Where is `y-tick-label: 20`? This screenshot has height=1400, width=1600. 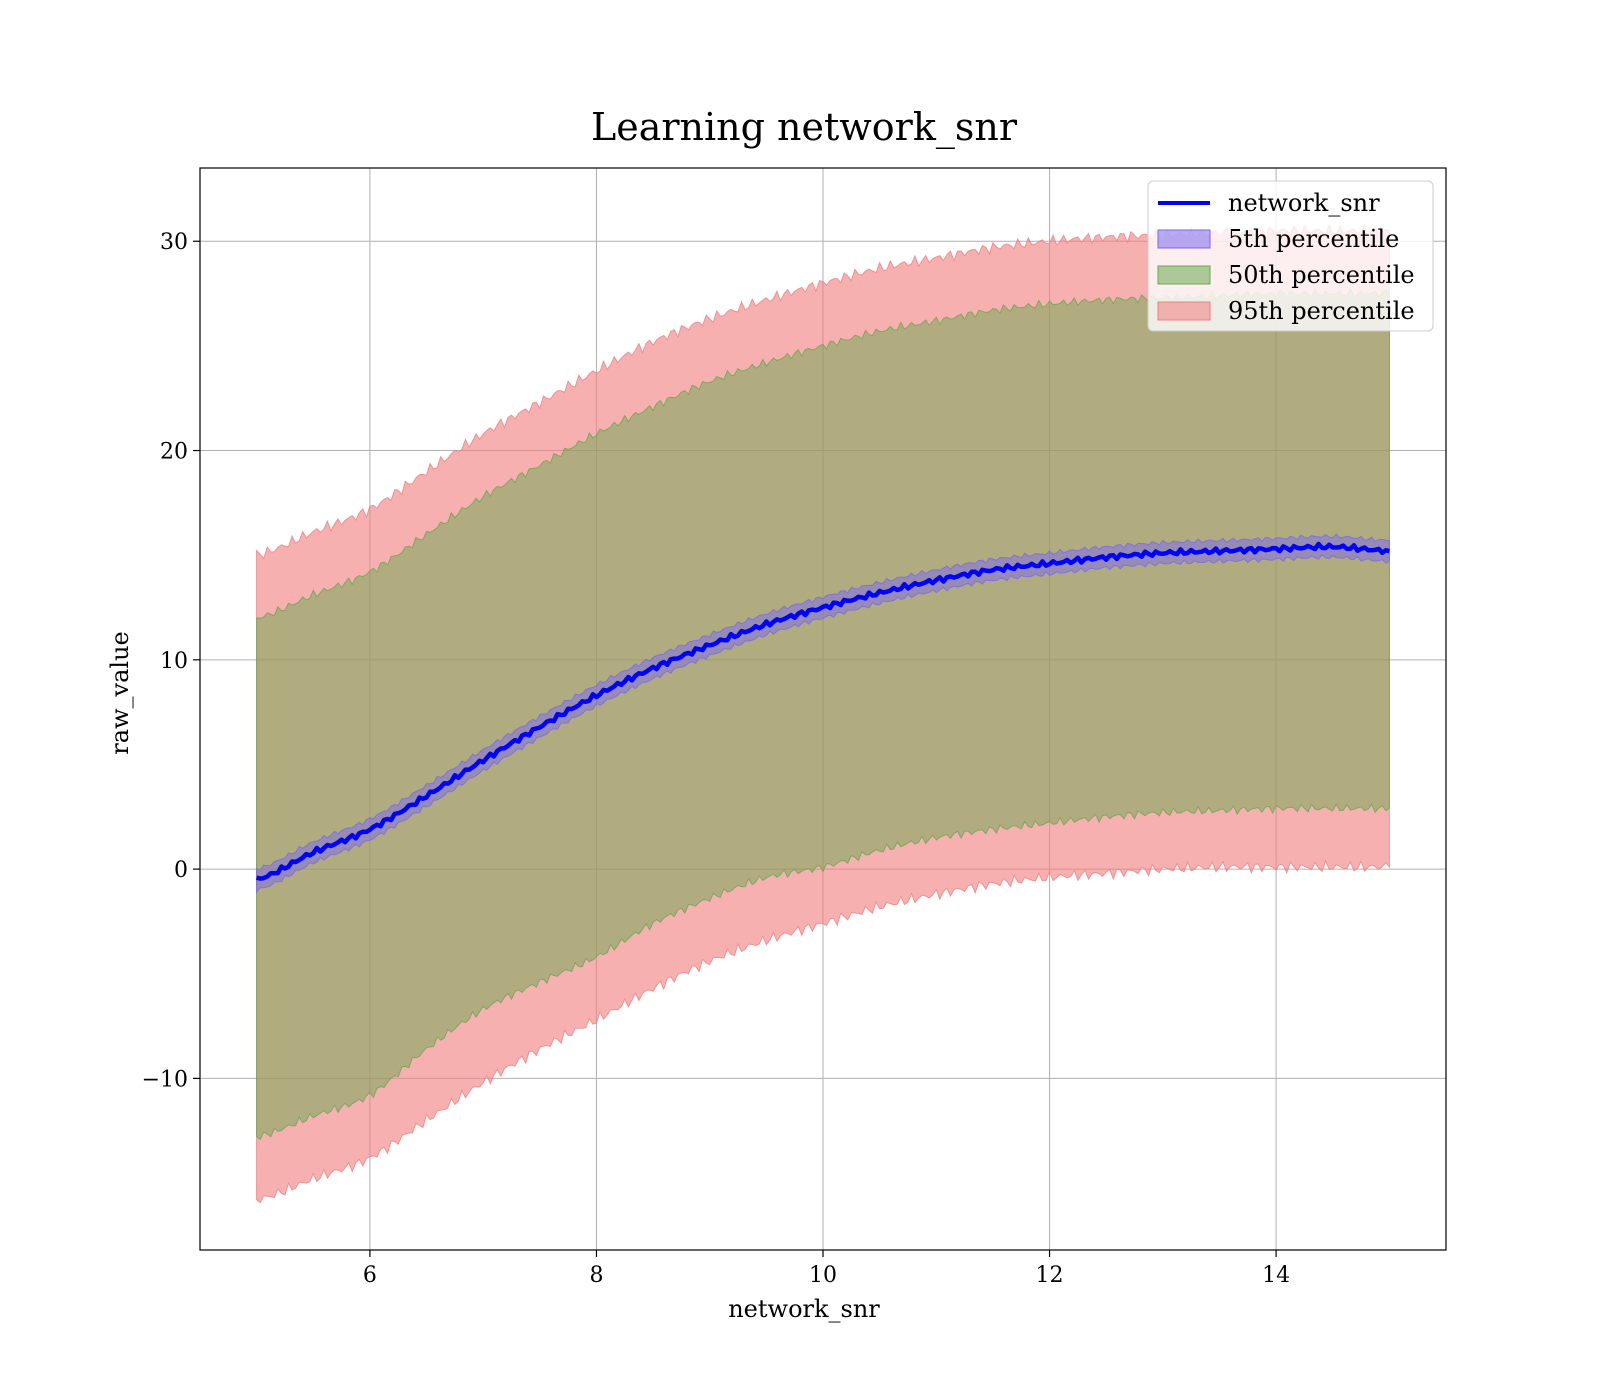 y-tick-label: 20 is located at coordinates (174, 452).